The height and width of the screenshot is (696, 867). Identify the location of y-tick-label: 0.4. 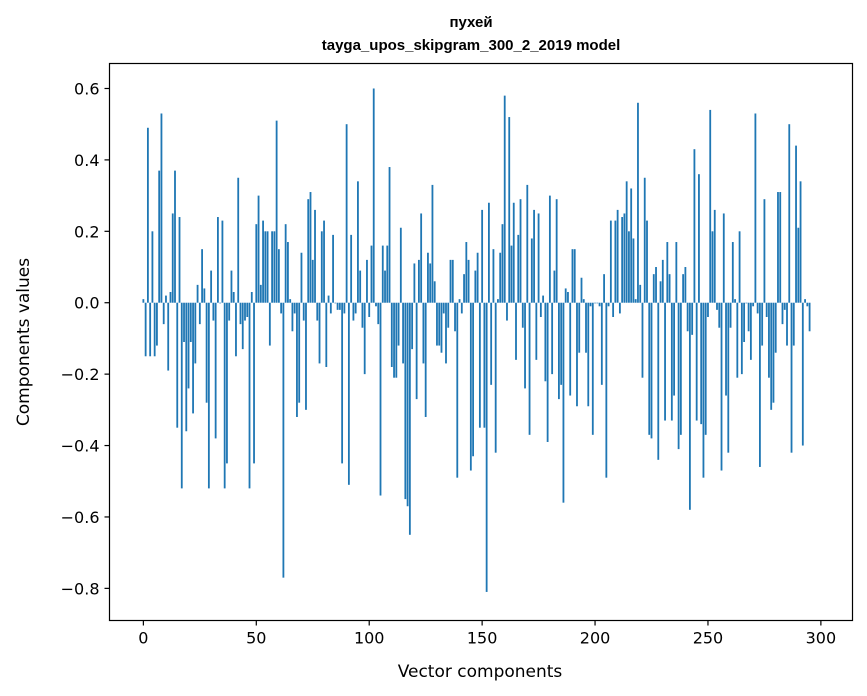
(86, 160).